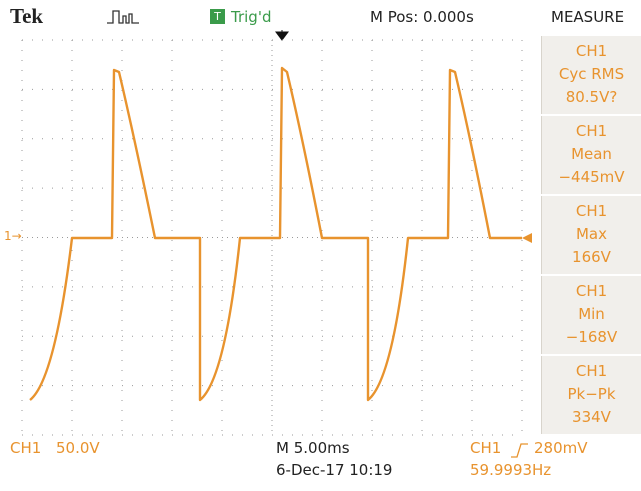 The height and width of the screenshot is (491, 641). Describe the element at coordinates (422, 17) in the screenshot. I see `position: M Pos: 0.000s` at that location.